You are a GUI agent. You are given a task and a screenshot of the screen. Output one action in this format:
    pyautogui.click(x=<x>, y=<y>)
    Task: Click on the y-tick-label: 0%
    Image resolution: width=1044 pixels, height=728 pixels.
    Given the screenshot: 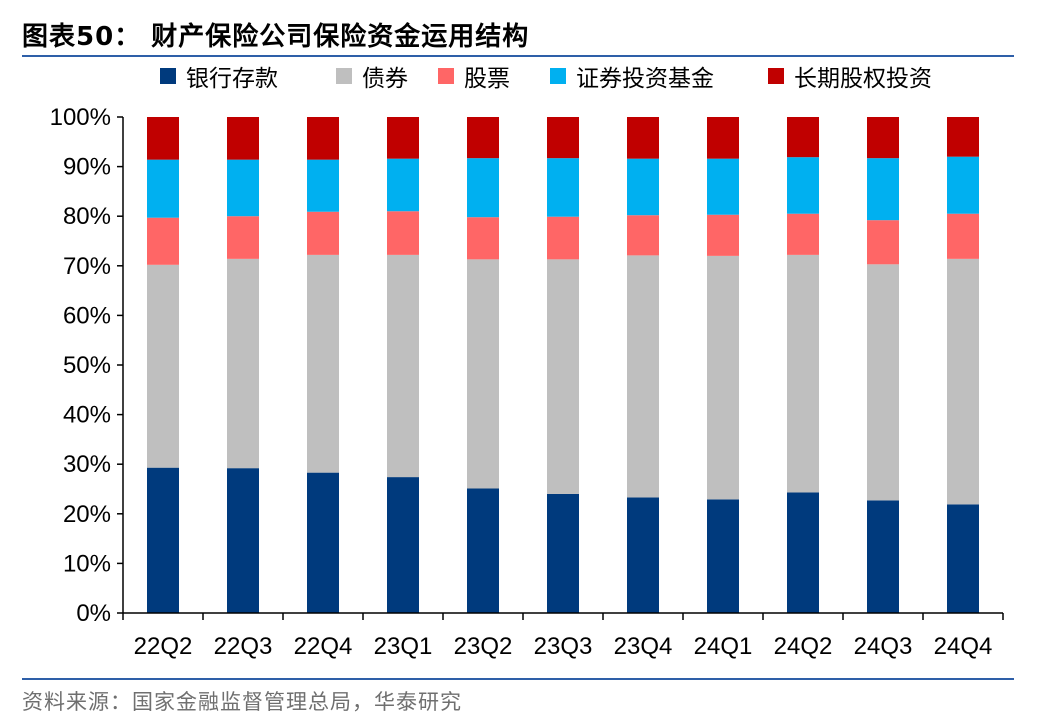 What is the action you would take?
    pyautogui.click(x=93, y=613)
    